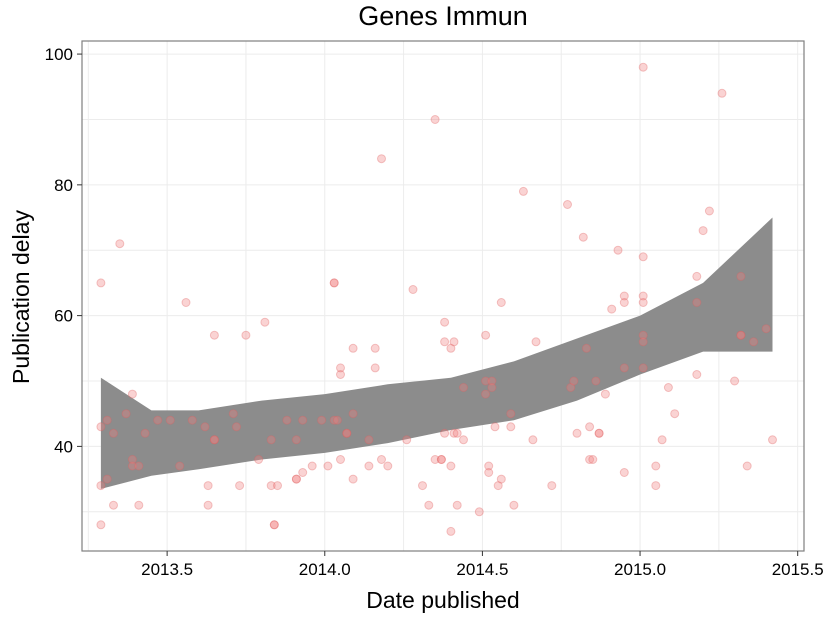 This screenshot has height=618, width=825. Describe the element at coordinates (63, 316) in the screenshot. I see `y-tick-label: 60` at that location.